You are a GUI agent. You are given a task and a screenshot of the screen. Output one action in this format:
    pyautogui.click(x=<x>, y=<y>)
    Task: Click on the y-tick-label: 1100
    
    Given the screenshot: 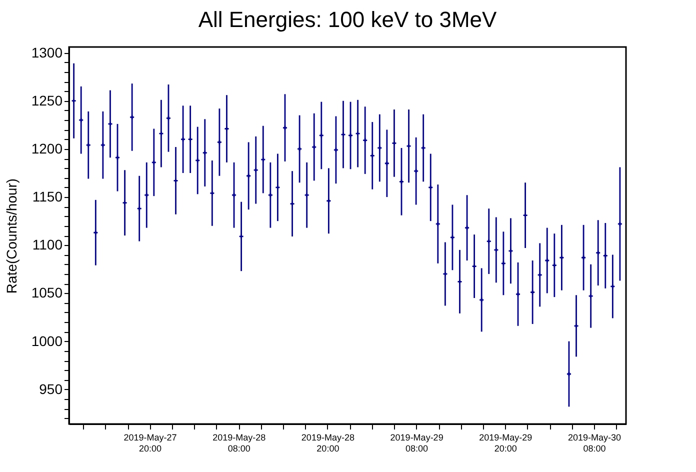 What is the action you would take?
    pyautogui.click(x=47, y=244)
    